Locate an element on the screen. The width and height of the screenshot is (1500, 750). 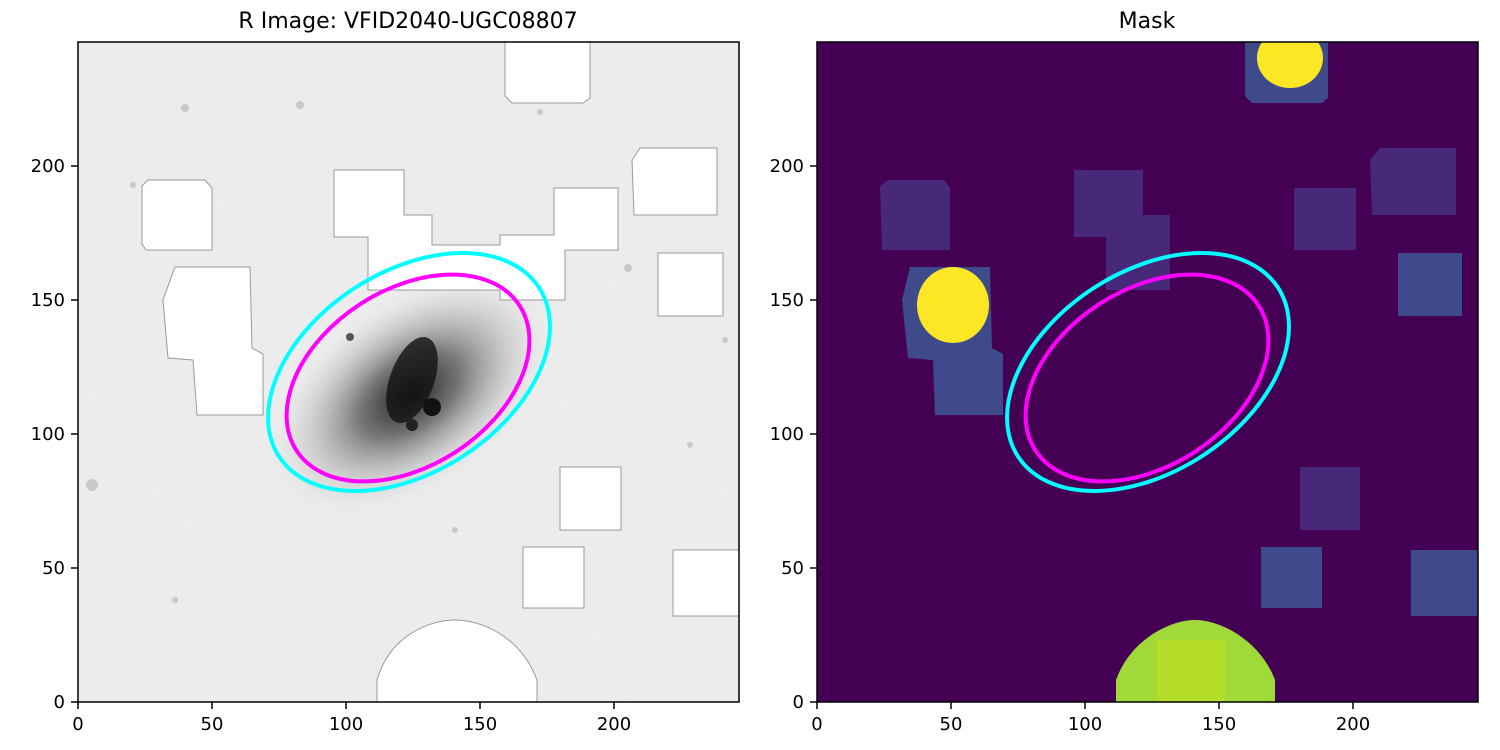
r-image-y-tick-labels: 0 50 100 150 200 is located at coordinates (48, 434).